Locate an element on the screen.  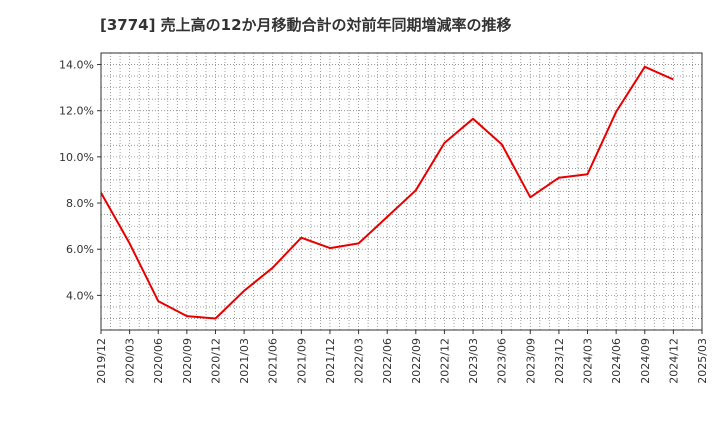
x-tick-label: 2024/06 is located at coordinates (616, 361).